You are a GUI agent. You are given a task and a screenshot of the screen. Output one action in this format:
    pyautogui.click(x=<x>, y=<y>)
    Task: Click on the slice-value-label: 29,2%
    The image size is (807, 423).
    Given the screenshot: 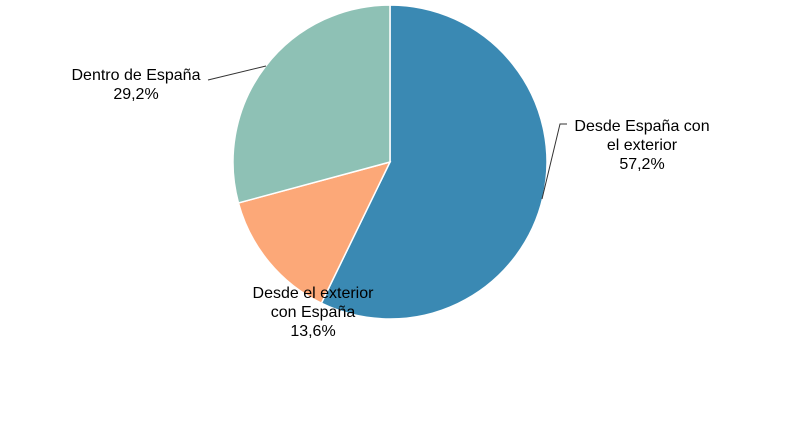 What is the action you would take?
    pyautogui.click(x=135, y=94)
    